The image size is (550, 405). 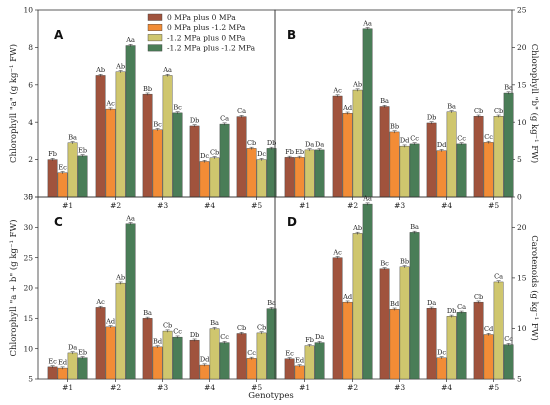 What do you see at coordinates (206, 37) in the screenshot?
I see `legend-label: -1.2 MPa plus 0 MPa` at bounding box center [206, 37].